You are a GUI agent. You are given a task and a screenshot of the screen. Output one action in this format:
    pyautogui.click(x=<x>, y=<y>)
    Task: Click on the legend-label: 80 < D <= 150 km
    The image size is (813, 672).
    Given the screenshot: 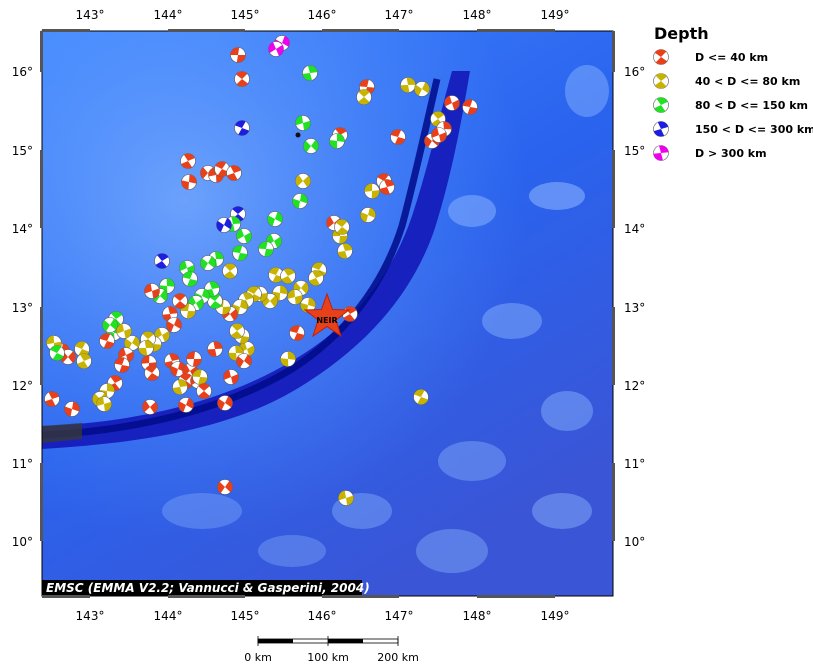 What is the action you would take?
    pyautogui.click(x=751, y=105)
    